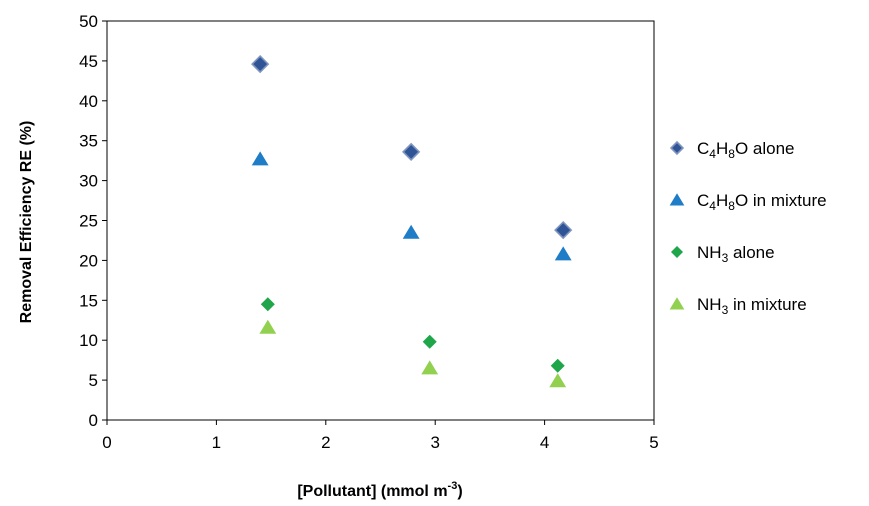 This screenshot has width=869, height=506. Describe the element at coordinates (653, 442) in the screenshot. I see `x-tick-label: 5` at that location.